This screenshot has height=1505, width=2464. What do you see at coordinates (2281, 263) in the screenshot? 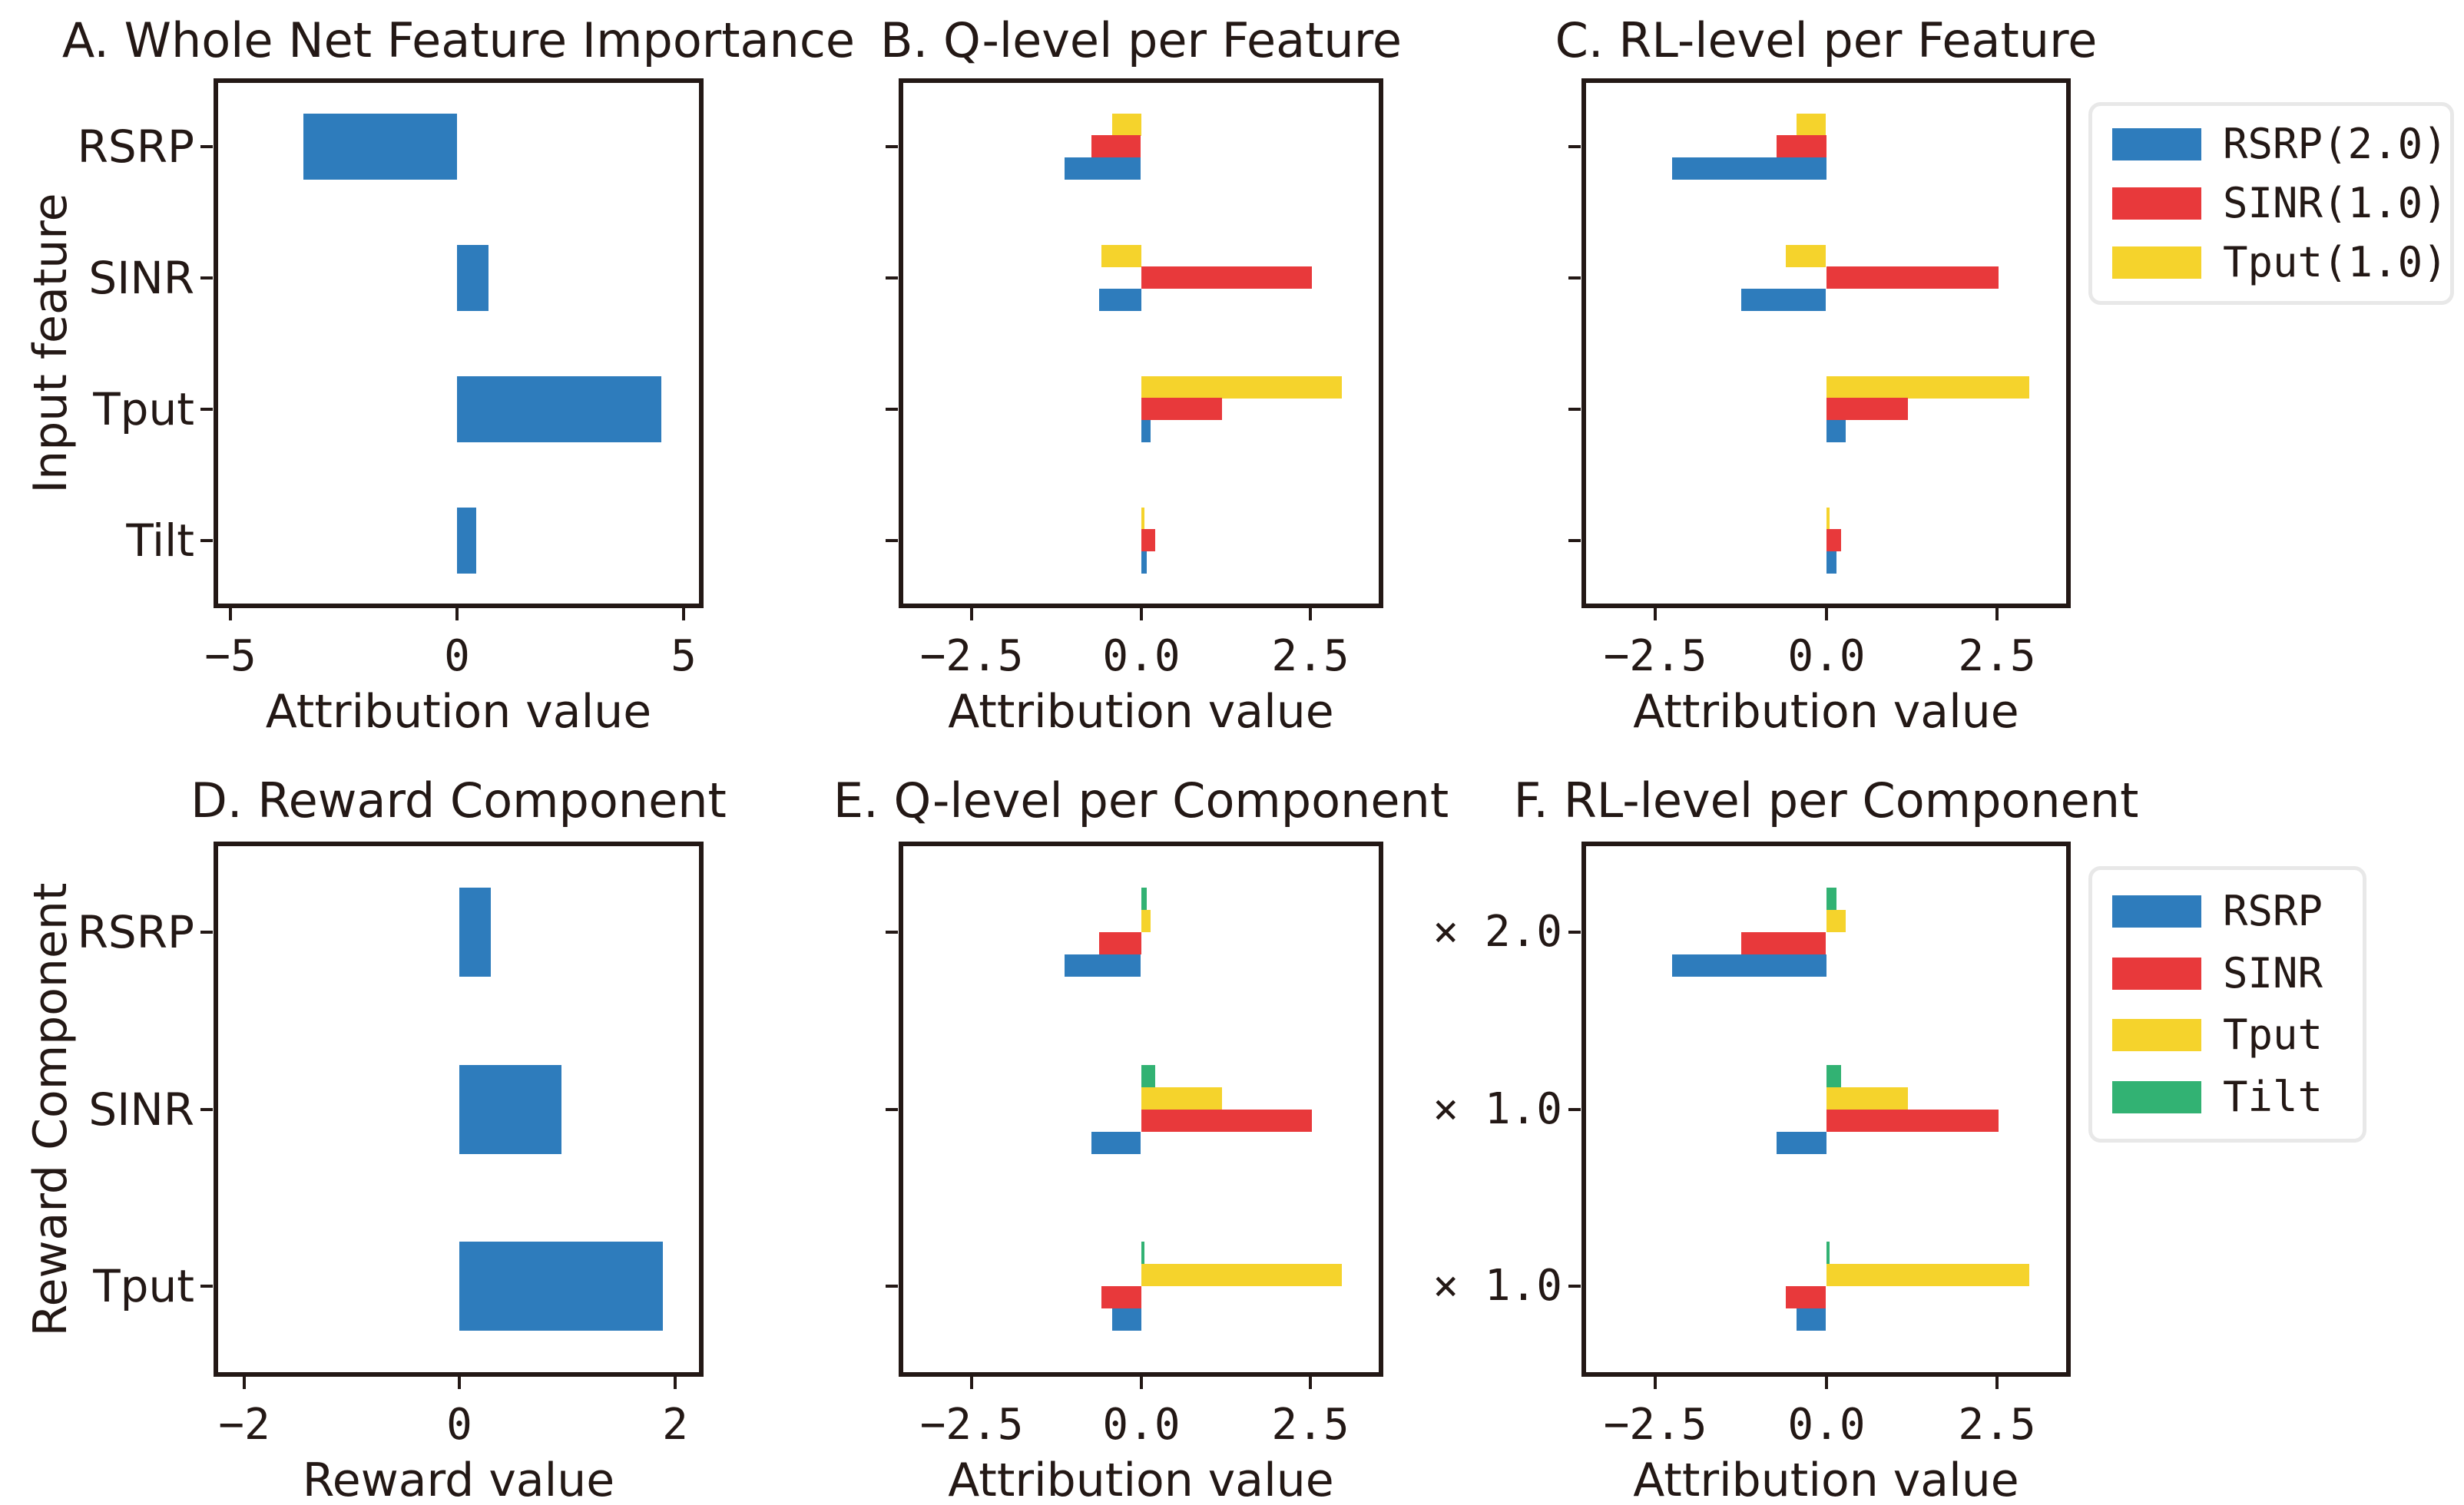
I see `legend-item-tput-1-0: Tput(1.0)` at bounding box center [2281, 263].